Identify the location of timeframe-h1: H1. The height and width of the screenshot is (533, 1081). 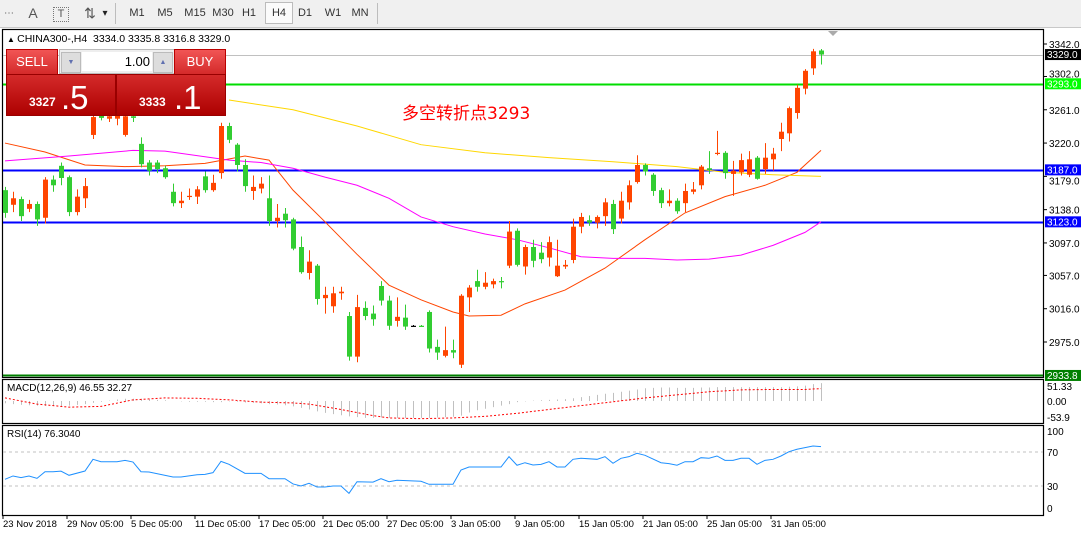
(249, 13).